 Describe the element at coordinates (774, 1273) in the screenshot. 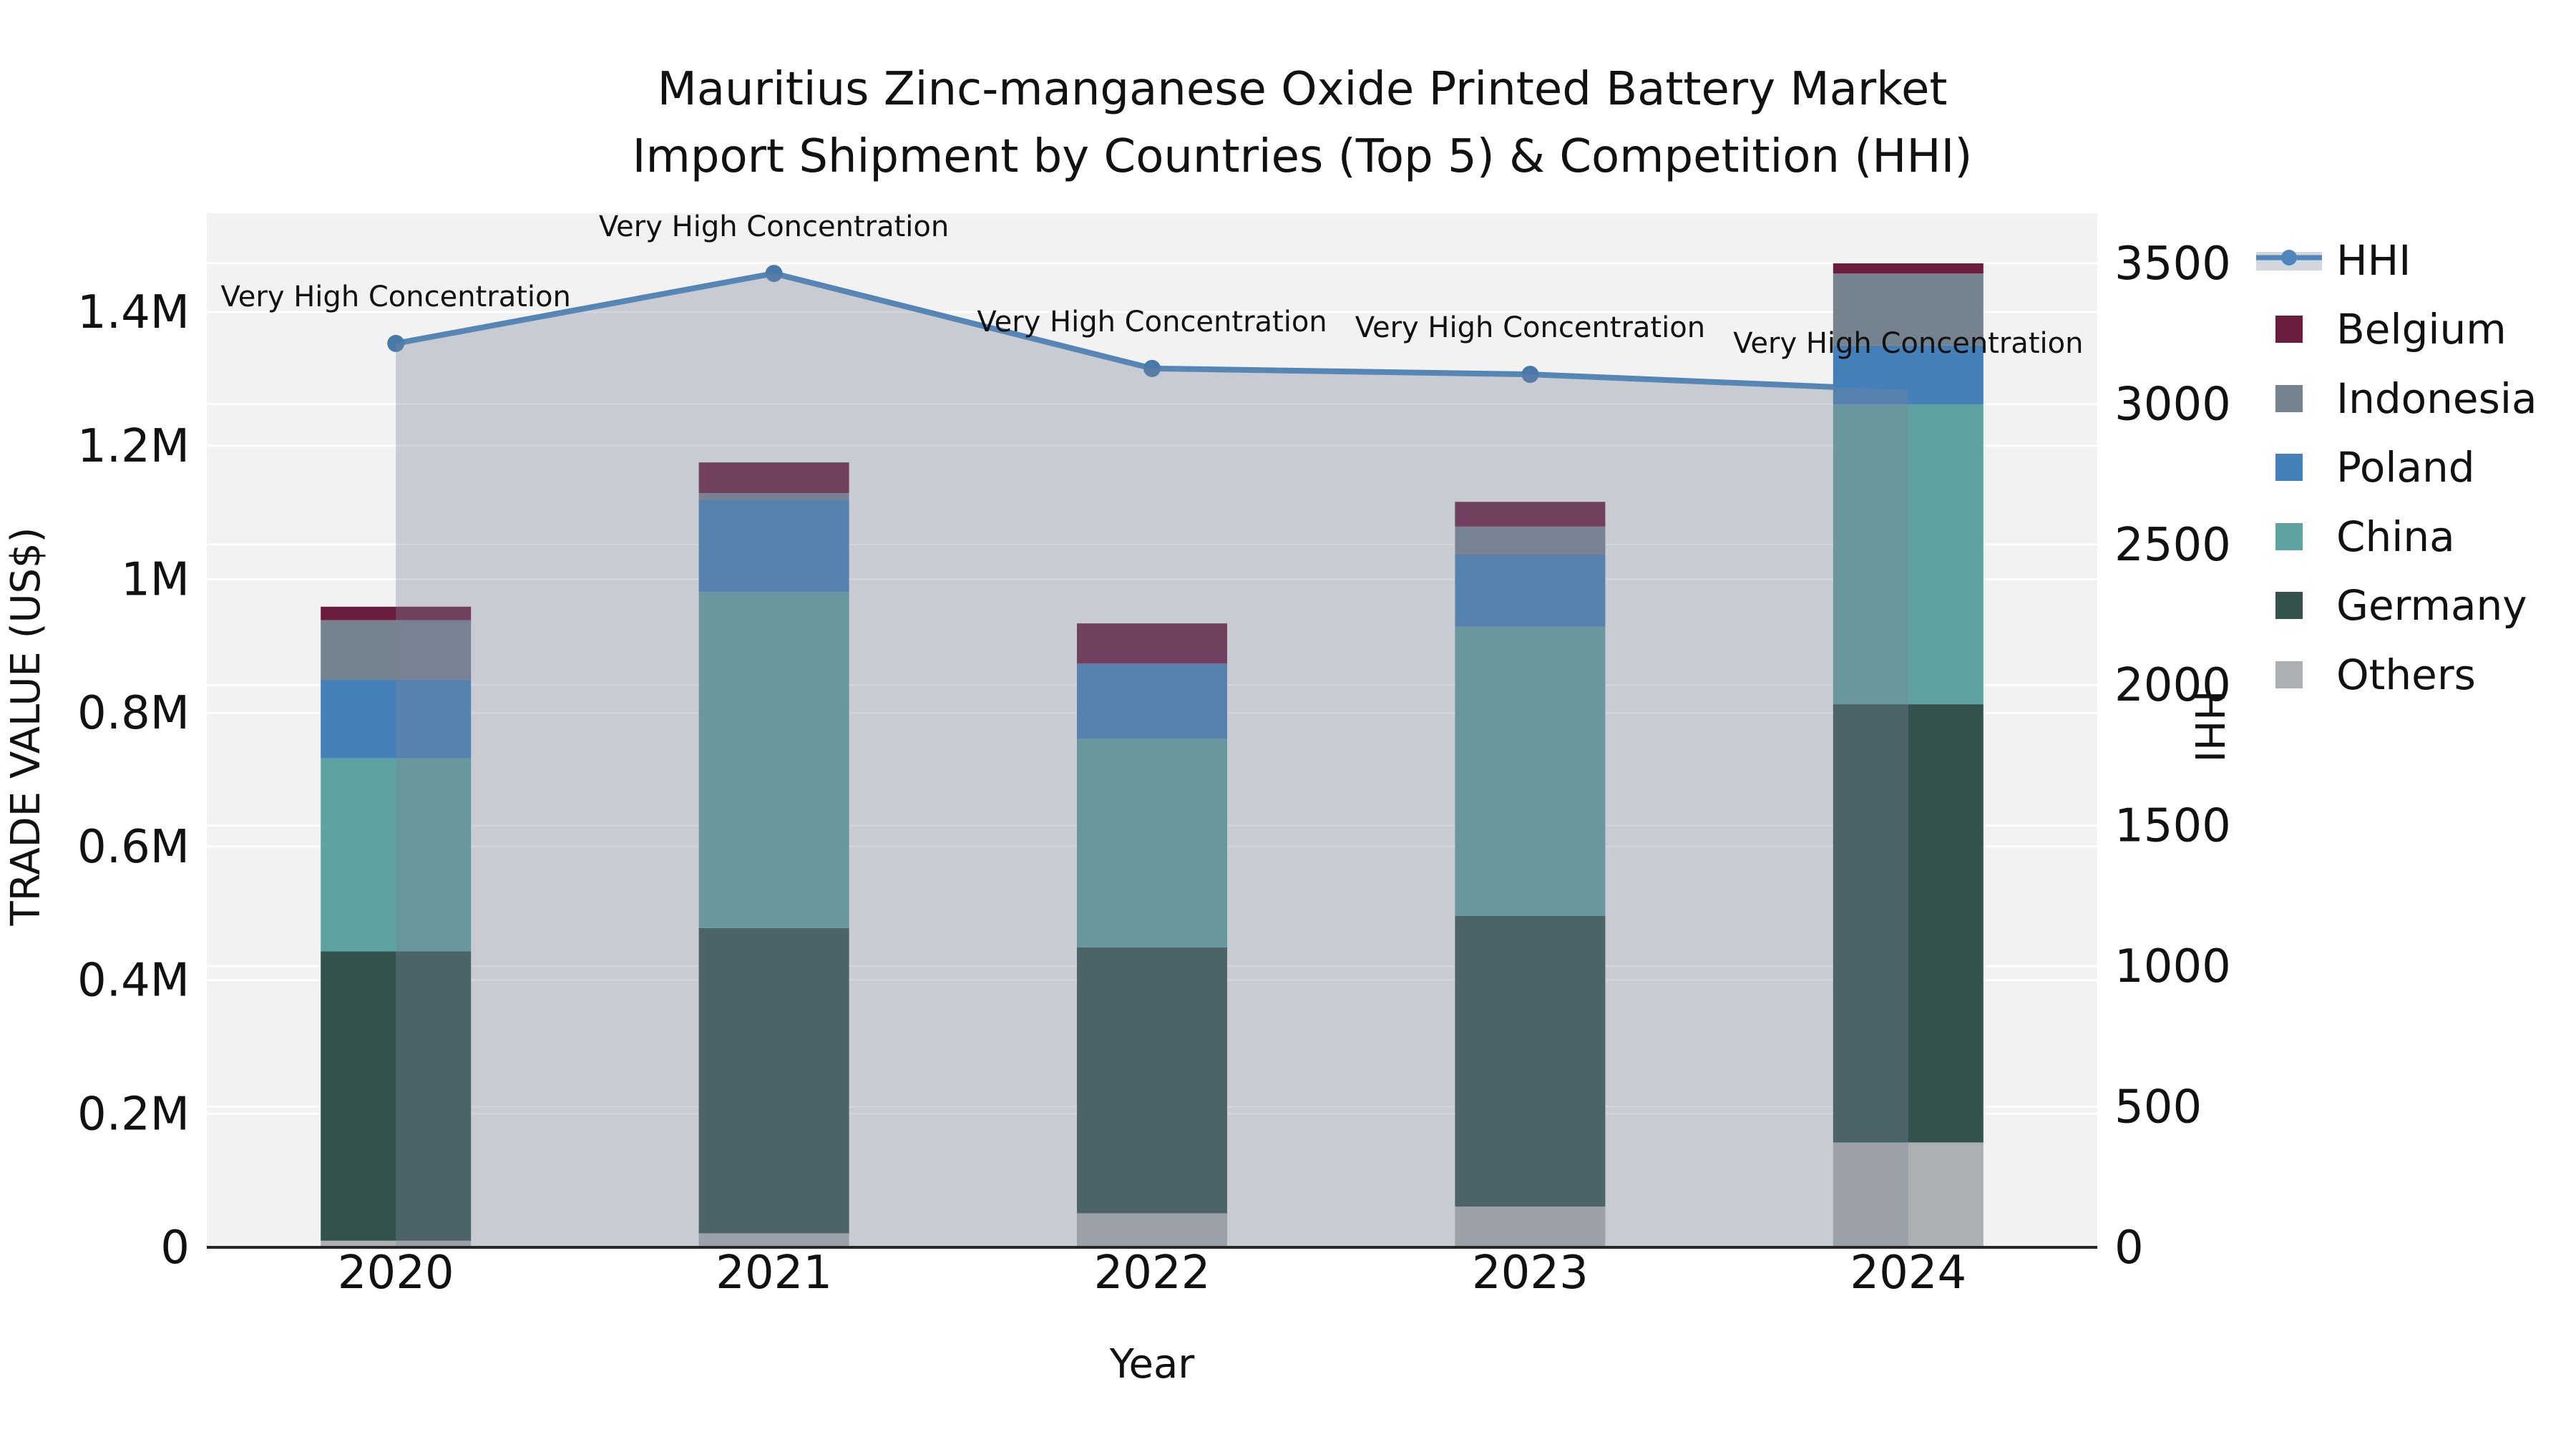

I see `x-tick-label: 2021` at that location.